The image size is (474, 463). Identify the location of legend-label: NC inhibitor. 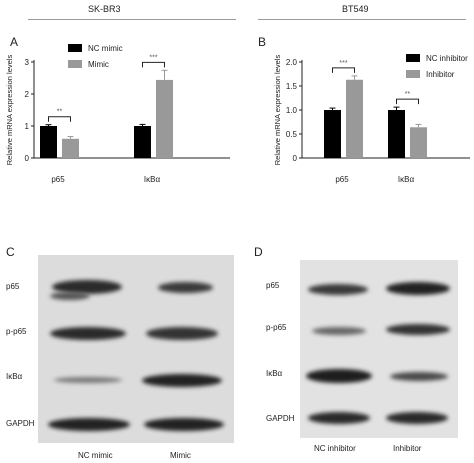
(447, 58).